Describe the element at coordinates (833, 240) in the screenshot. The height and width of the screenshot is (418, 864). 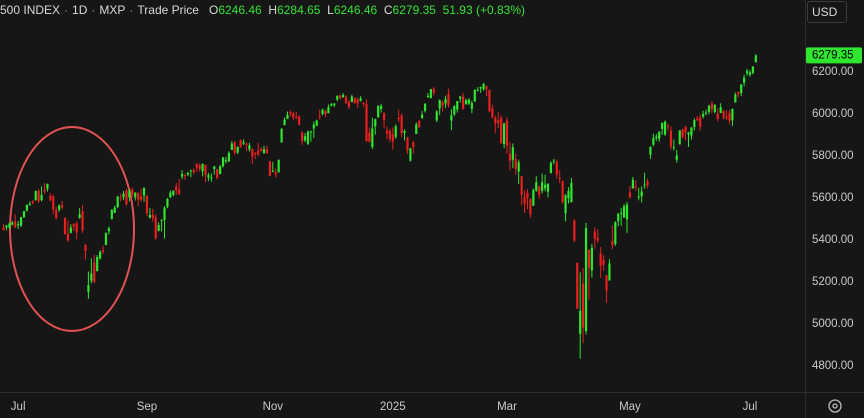
I see `y-tick-label: 5400.00` at that location.